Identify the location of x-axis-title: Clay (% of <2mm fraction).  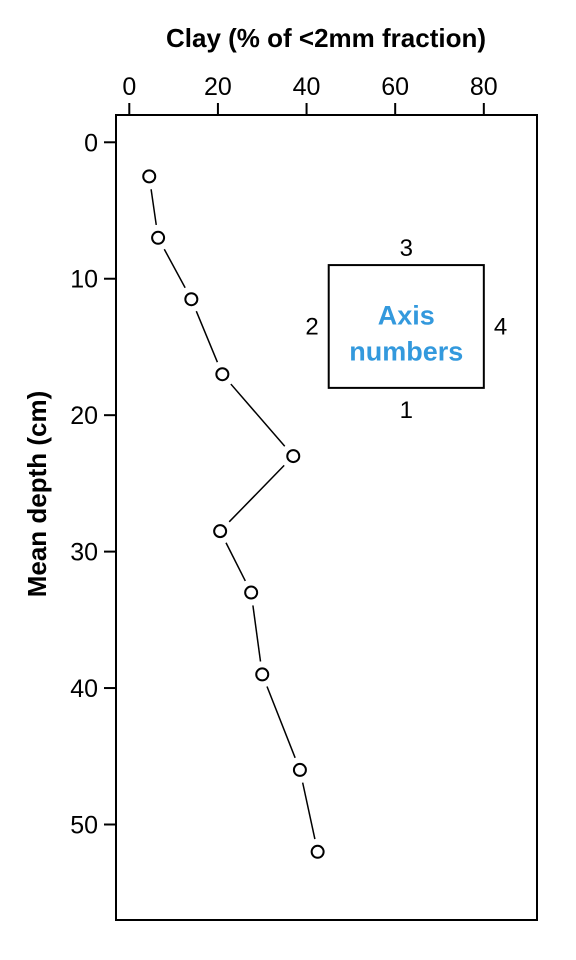
(326, 38).